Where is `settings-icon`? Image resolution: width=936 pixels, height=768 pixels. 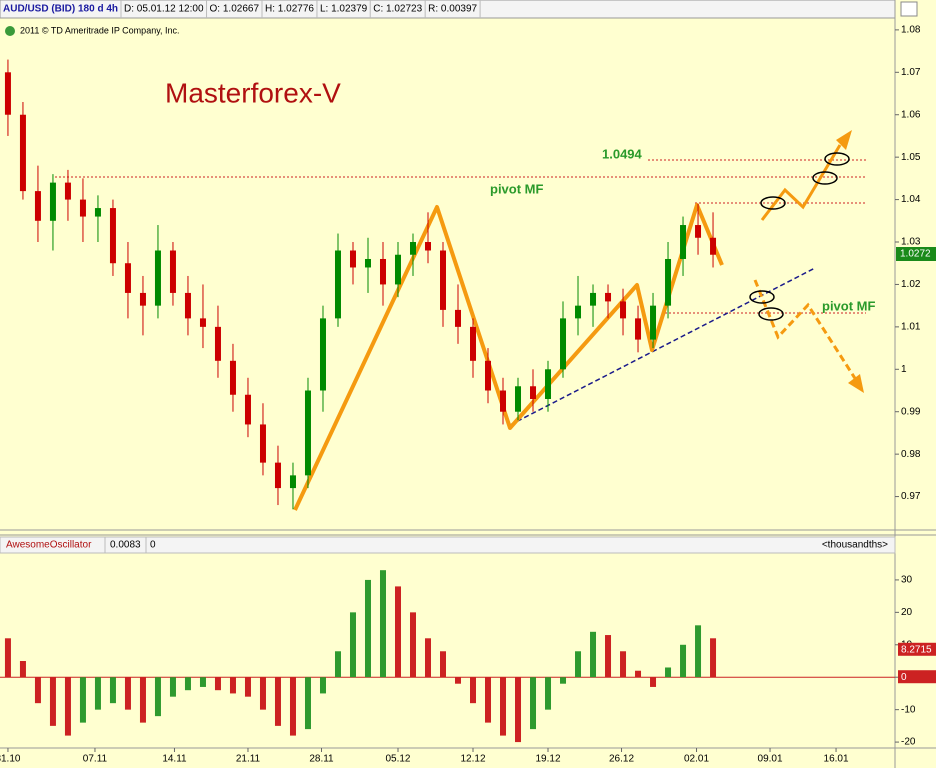
settings-icon is located at coordinates (909, 9).